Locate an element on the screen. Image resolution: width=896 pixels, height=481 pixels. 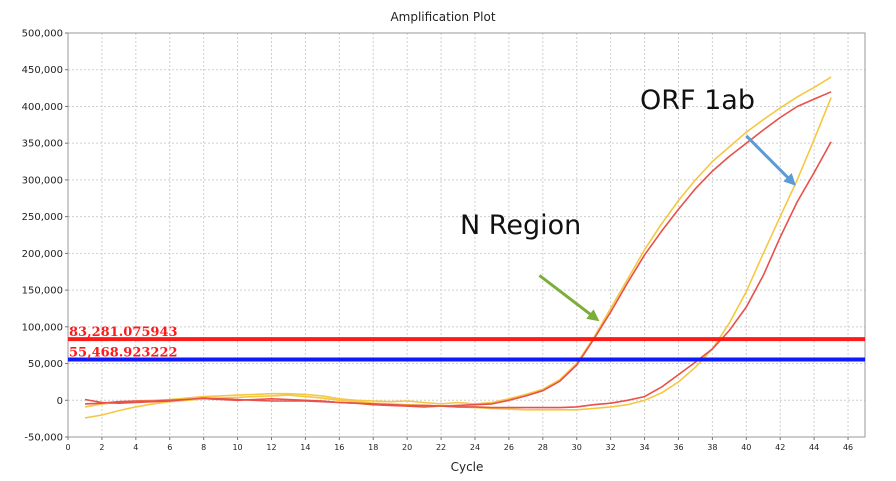
y-tick-label: 500,000 is located at coordinates (42, 34).